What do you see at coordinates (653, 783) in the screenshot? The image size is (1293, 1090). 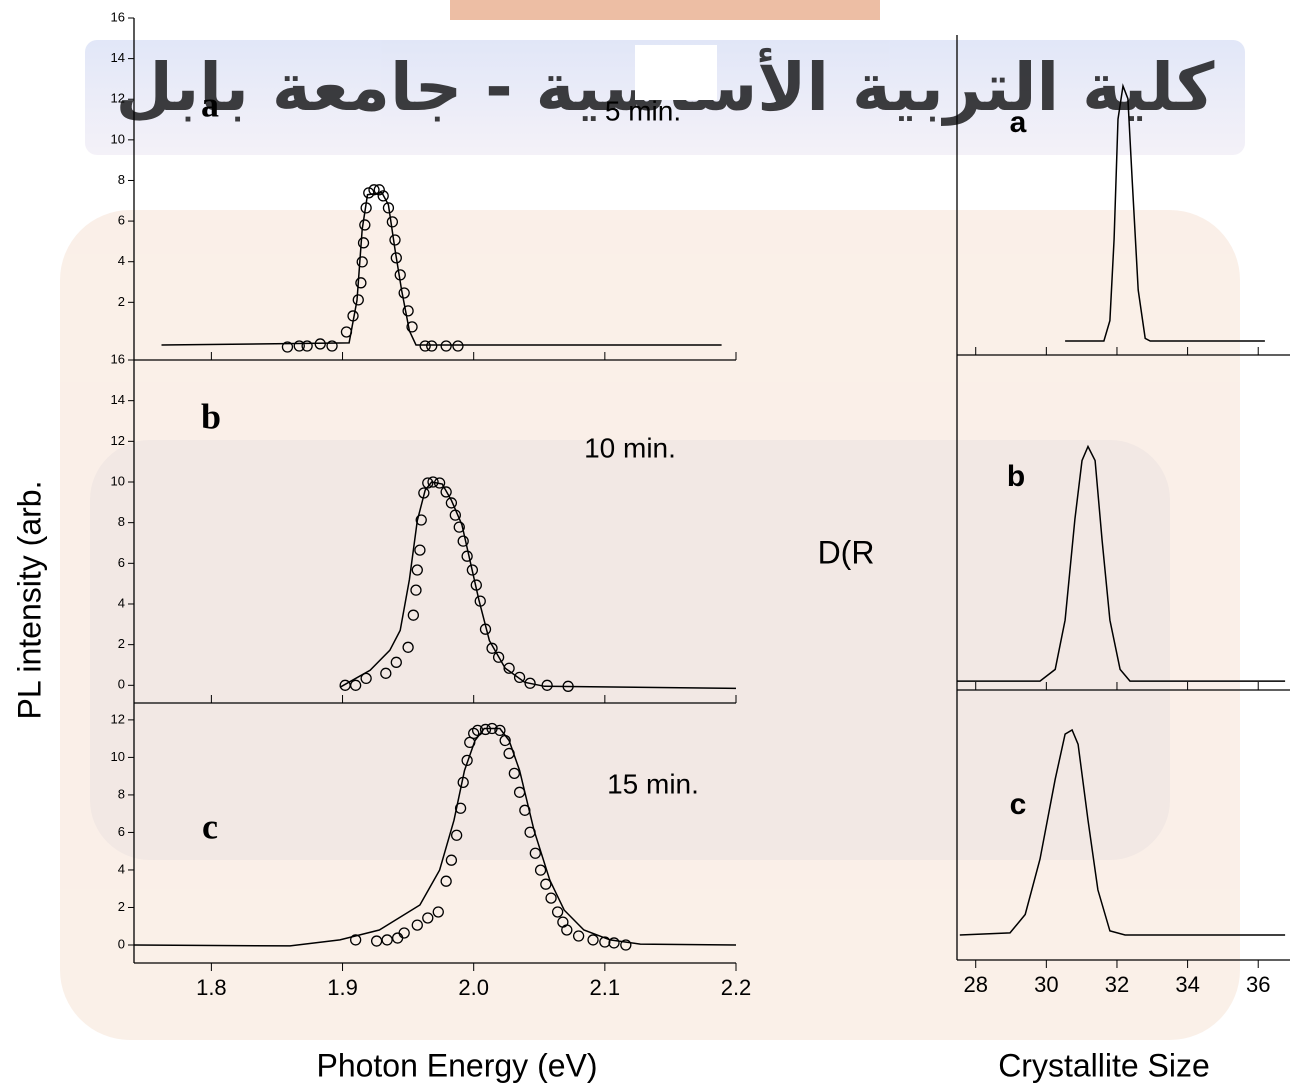 I see `annotation: 15 min.` at bounding box center [653, 783].